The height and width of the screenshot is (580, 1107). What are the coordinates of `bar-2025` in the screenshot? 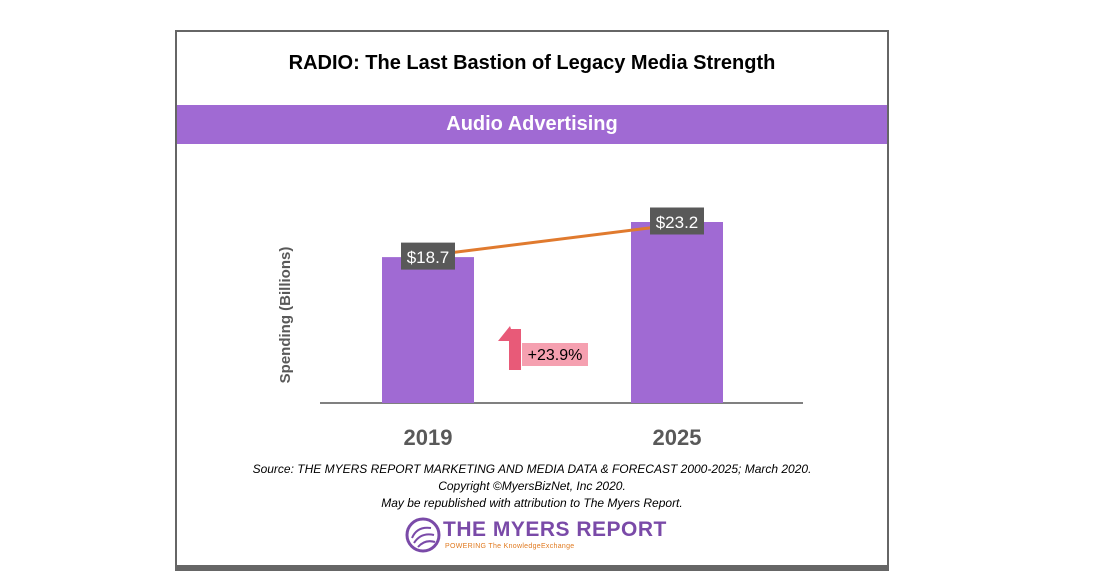 It's located at (677, 312).